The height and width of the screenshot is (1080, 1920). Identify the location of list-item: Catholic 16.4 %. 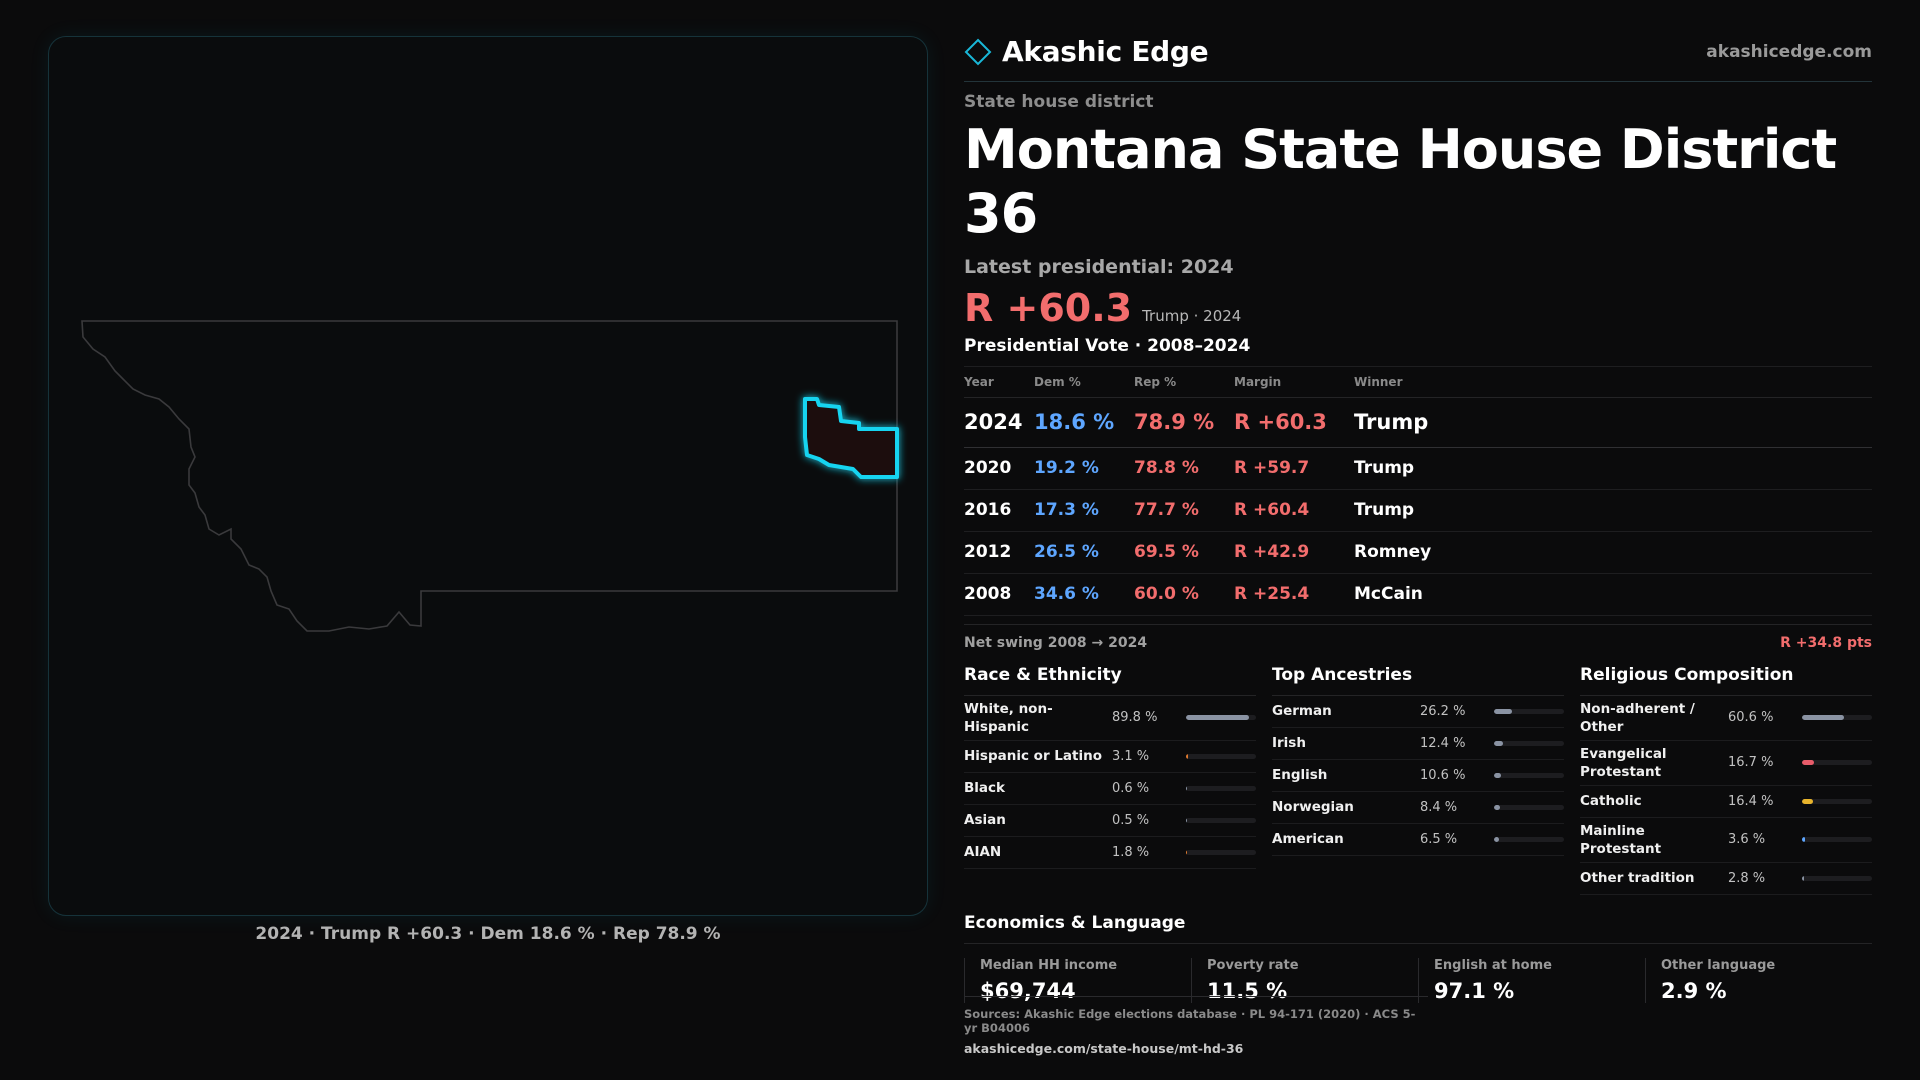
(1726, 802).